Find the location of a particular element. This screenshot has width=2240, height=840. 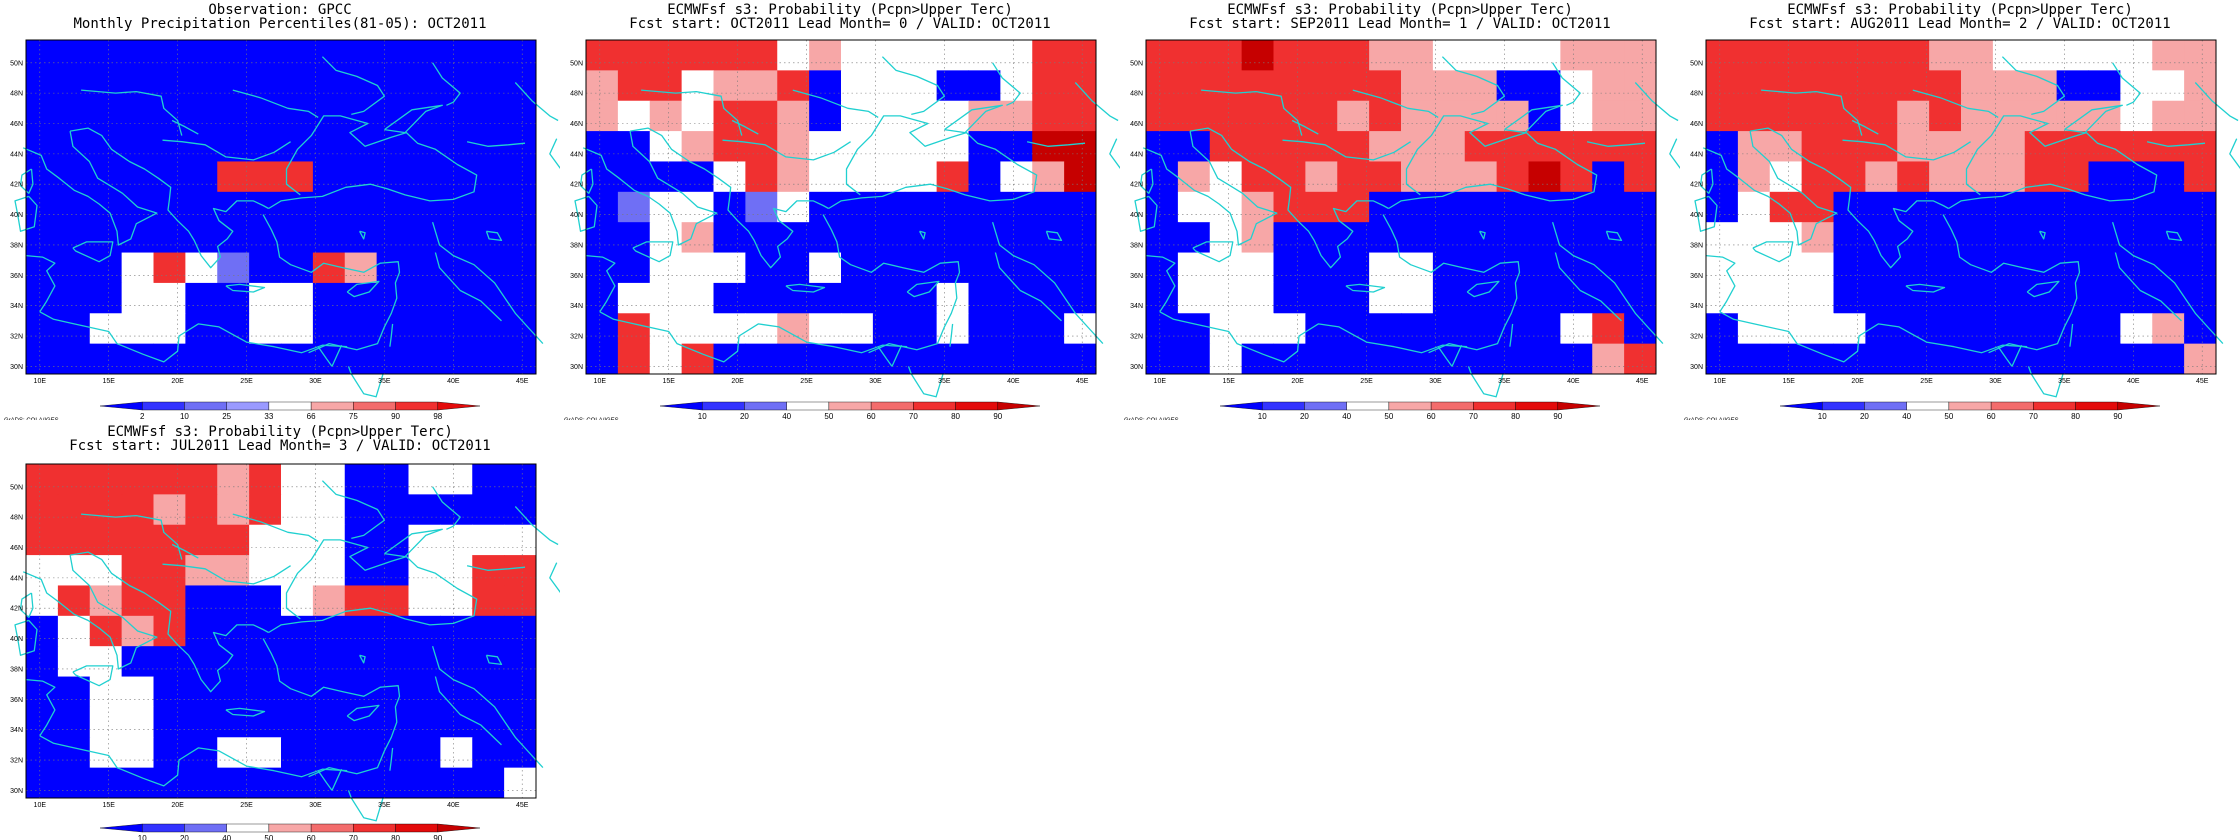

latitude-label: 44N is located at coordinates (1696, 154).